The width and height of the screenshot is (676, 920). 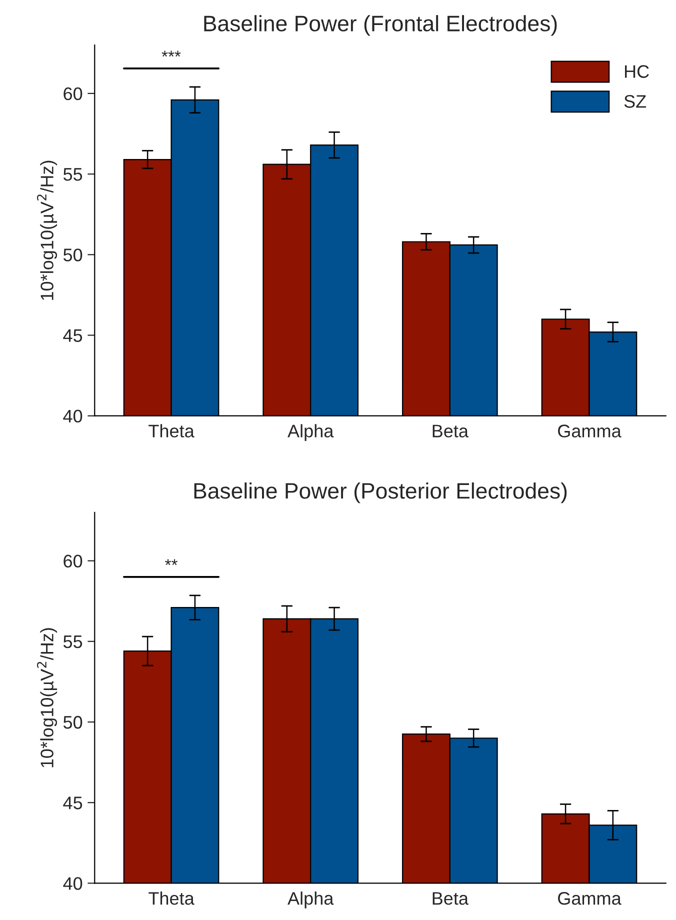 What do you see at coordinates (380, 25) in the screenshot?
I see `chart-title: Baseline Power (Frontal Electrodes)` at bounding box center [380, 25].